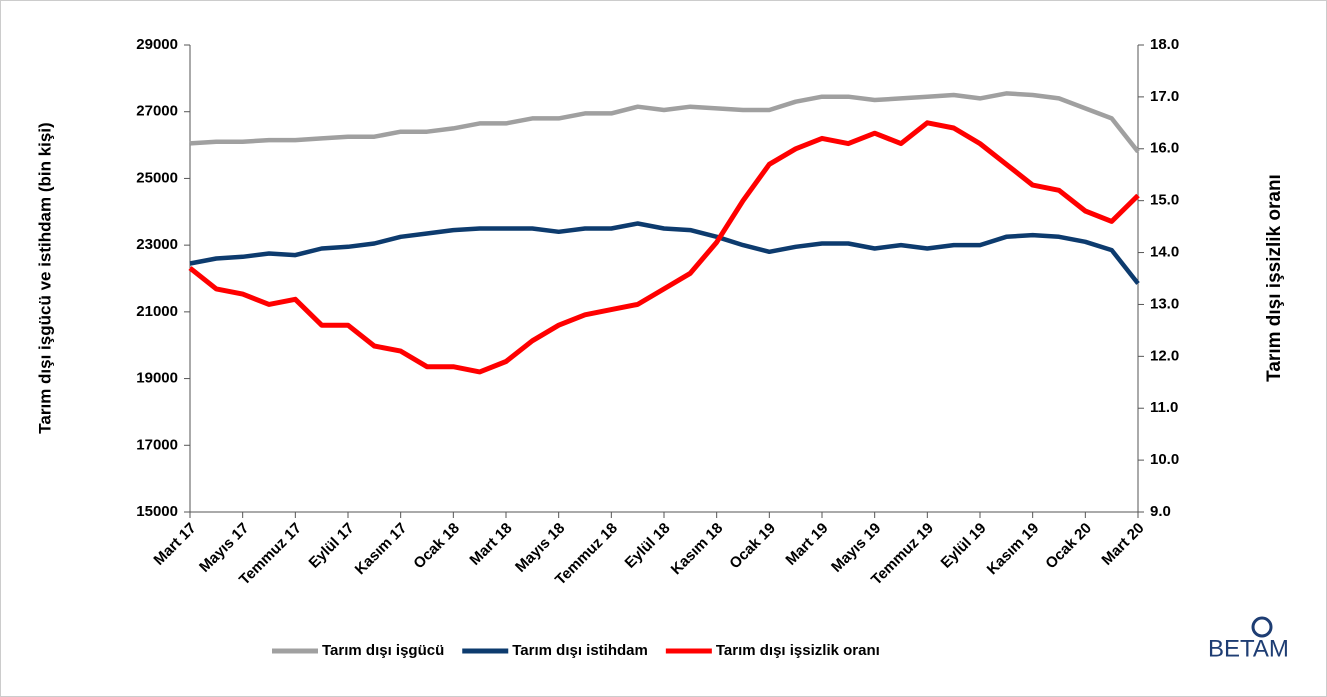 Image resolution: width=1327 pixels, height=697 pixels. I want to click on y2-tick-label: 12.0, so click(1164, 355).